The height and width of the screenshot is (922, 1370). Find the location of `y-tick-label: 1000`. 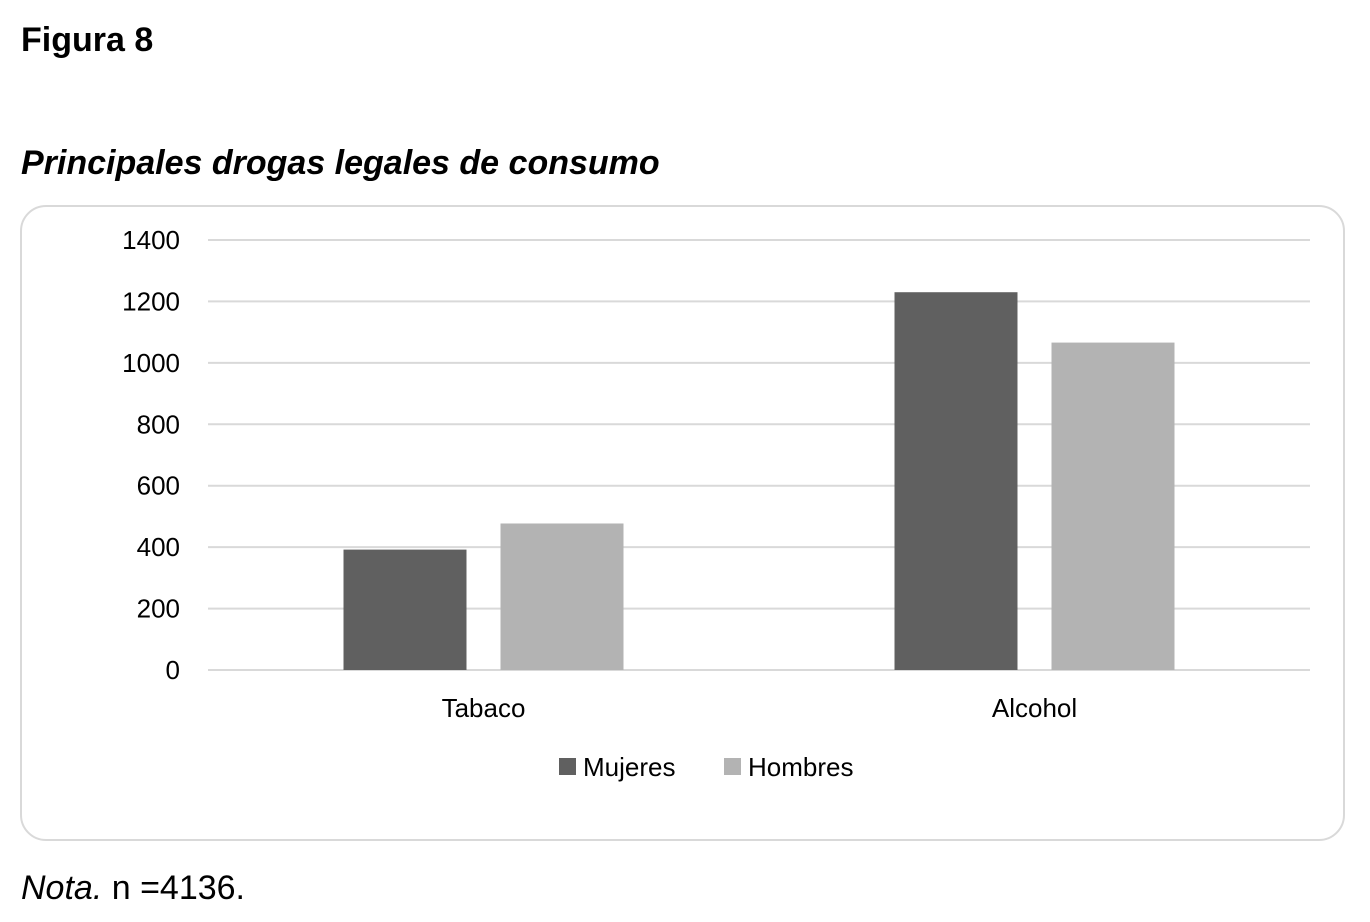

y-tick-label: 1000 is located at coordinates (151, 363).